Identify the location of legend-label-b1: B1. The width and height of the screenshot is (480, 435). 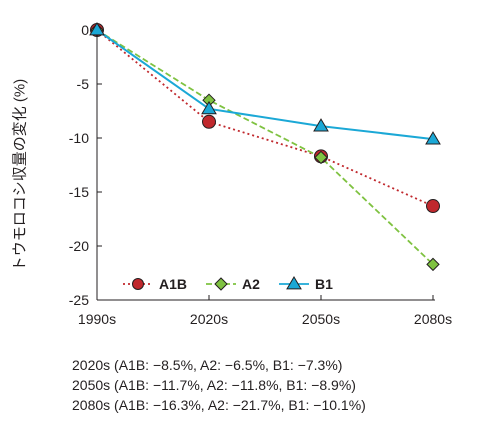
(324, 284).